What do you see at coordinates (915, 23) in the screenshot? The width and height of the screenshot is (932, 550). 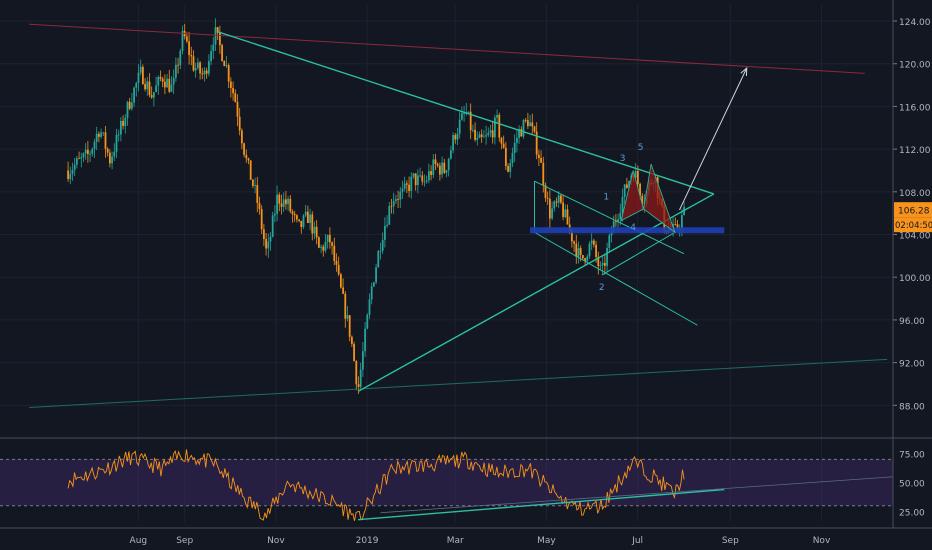 I see `y-tick-label: 124.00` at bounding box center [915, 23].